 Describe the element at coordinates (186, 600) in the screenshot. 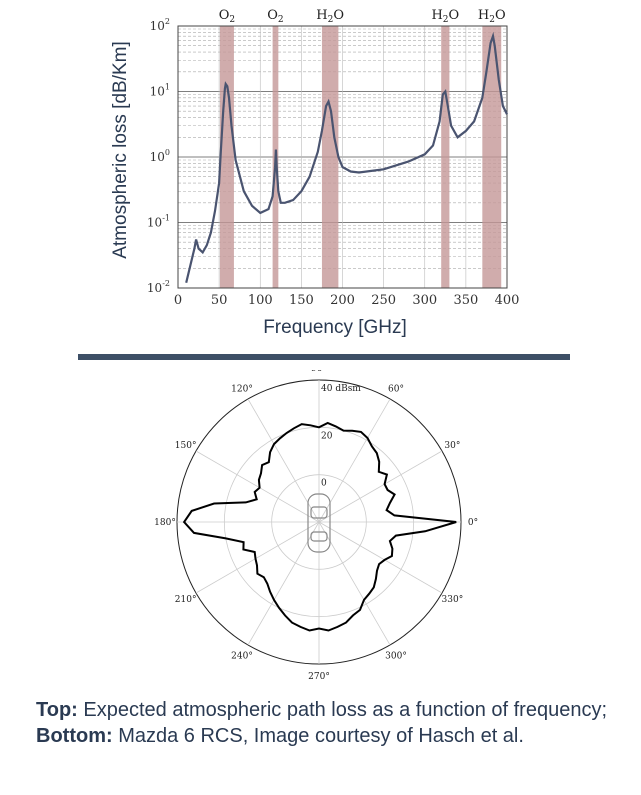

I see `angle-label: 210°` at that location.